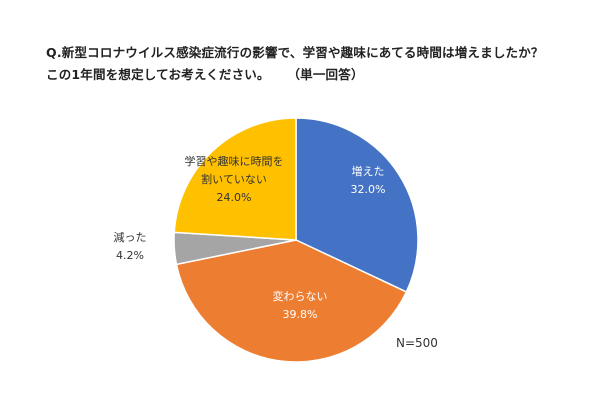  What do you see at coordinates (368, 189) in the screenshot?
I see `slice-value-label-1: 32.0%` at bounding box center [368, 189].